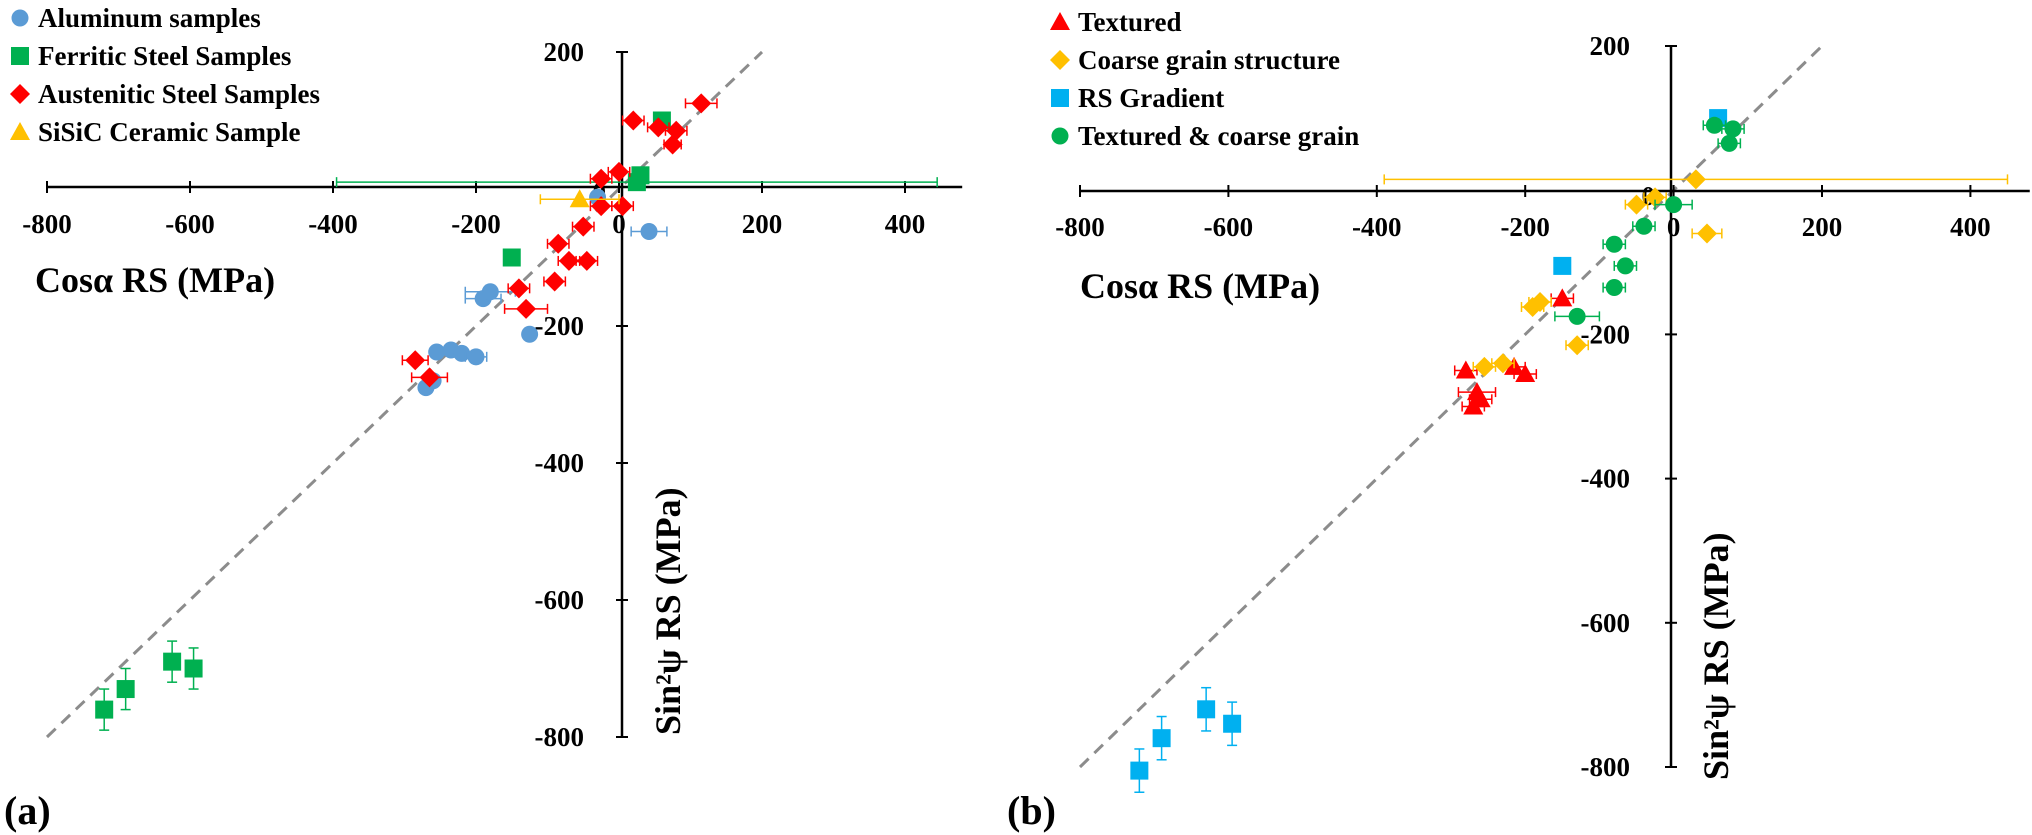 The height and width of the screenshot is (835, 2032). I want to click on series-coarse-grain-structure, so click(1696, 273).